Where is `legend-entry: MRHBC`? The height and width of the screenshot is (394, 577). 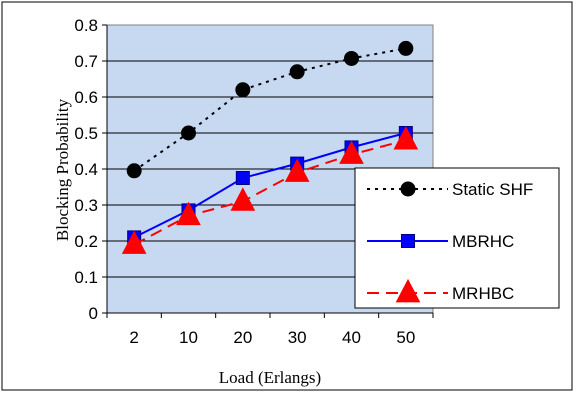
legend-entry: MRHBC is located at coordinates (440, 290).